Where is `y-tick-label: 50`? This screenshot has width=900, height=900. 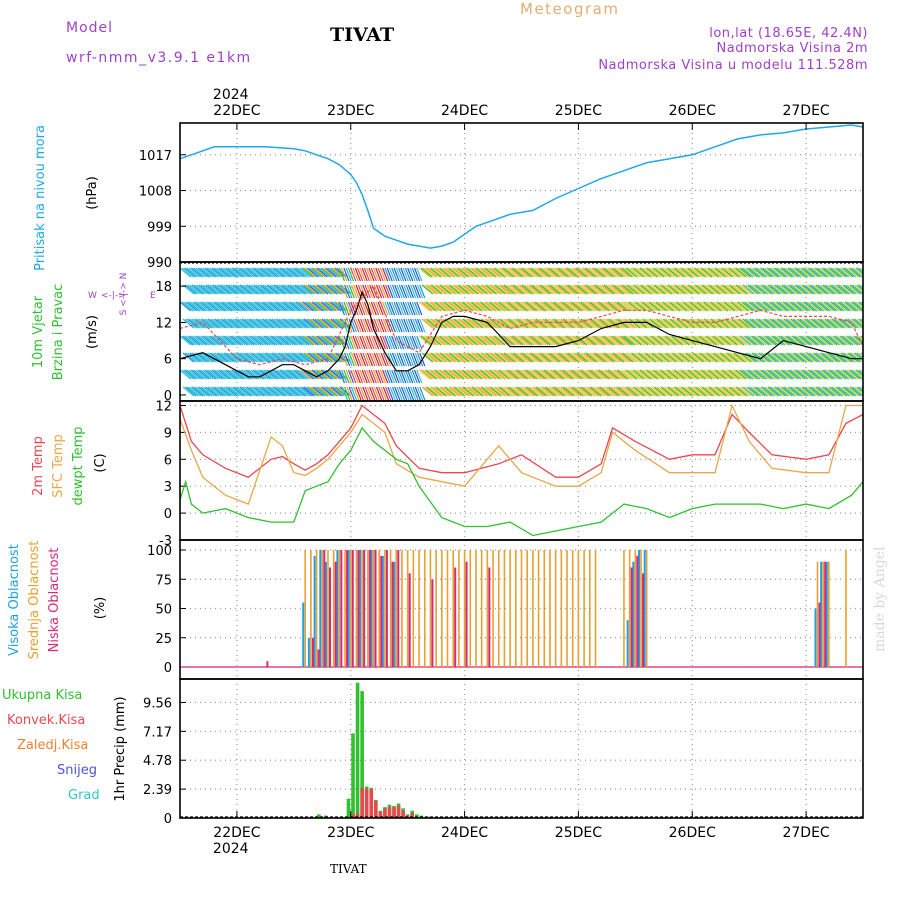 y-tick-label: 50 is located at coordinates (163, 610).